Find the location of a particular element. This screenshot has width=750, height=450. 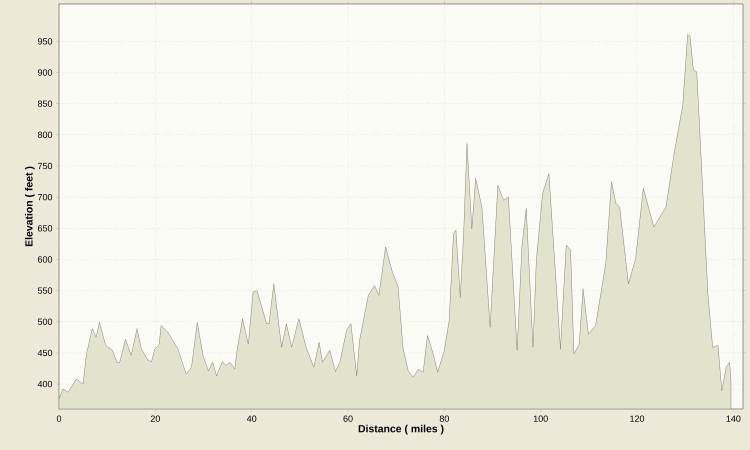

x-tick-label: 40 is located at coordinates (251, 419).